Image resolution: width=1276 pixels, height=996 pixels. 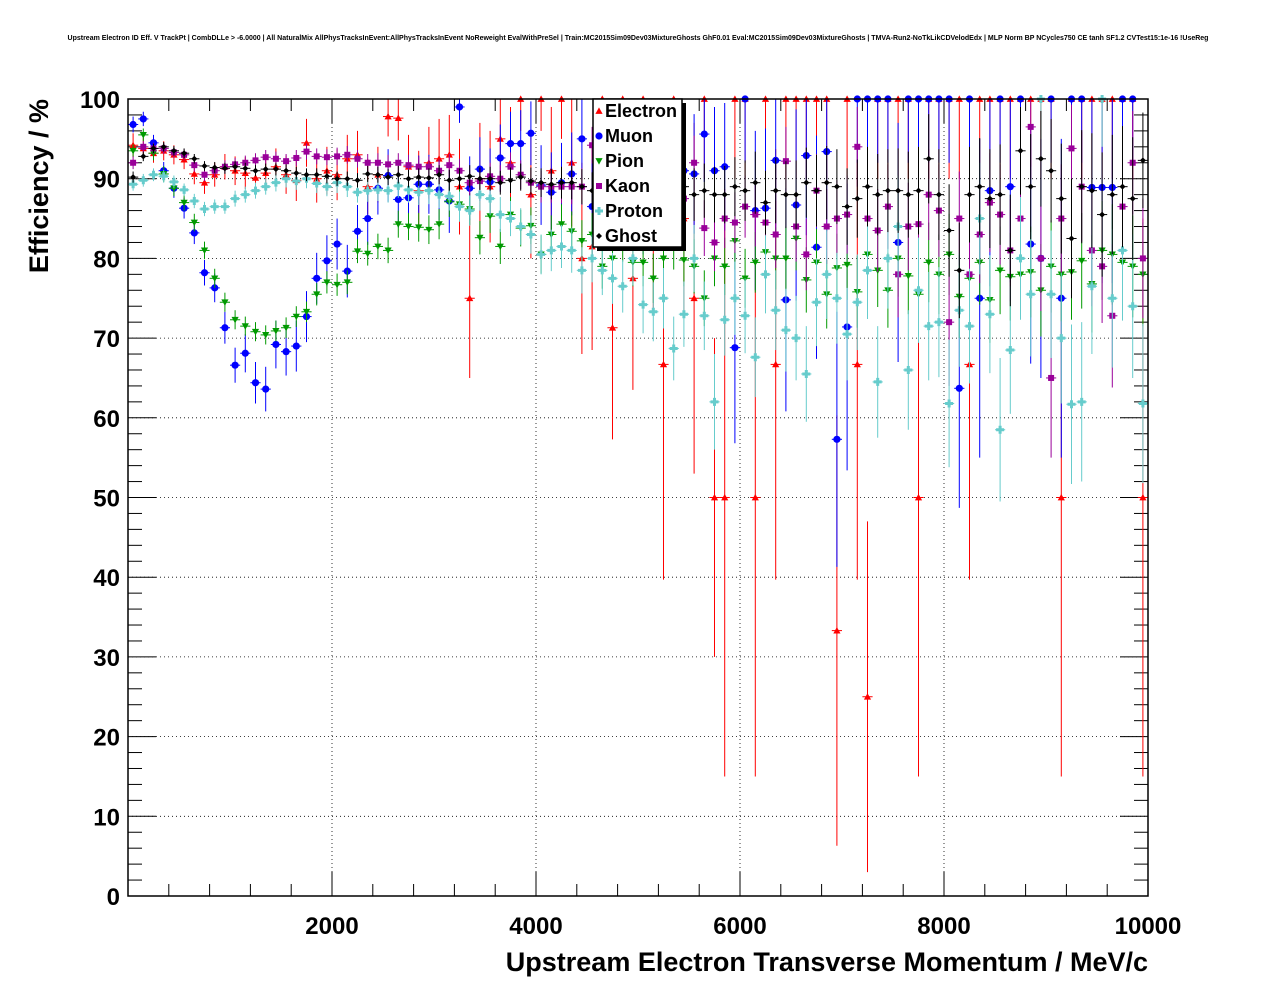 What do you see at coordinates (331, 926) in the screenshot?
I see `x-tick-label: 2000` at bounding box center [331, 926].